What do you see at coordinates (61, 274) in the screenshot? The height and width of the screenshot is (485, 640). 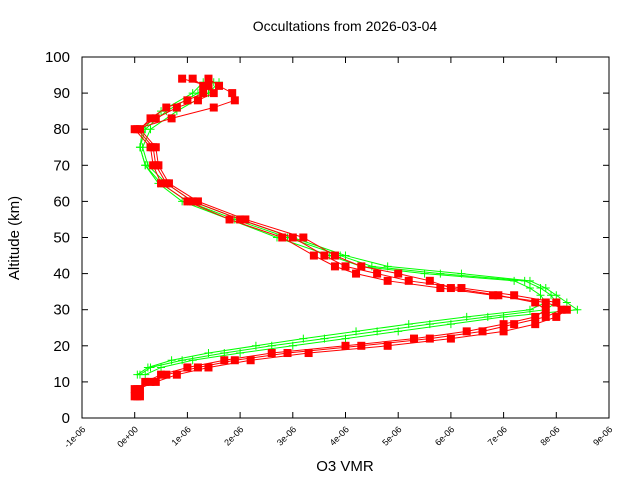 I see `y-tick-label: 40` at bounding box center [61, 274].